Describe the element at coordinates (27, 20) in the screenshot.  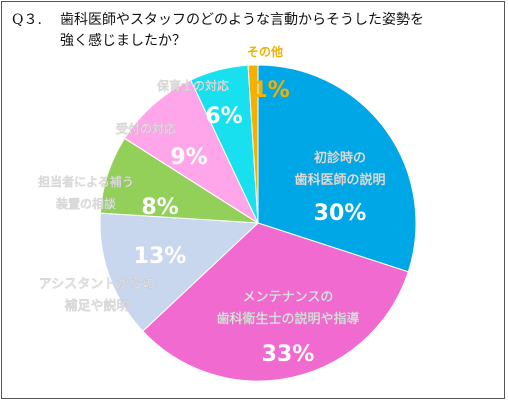
I see `question-number: Q３.` at that location.